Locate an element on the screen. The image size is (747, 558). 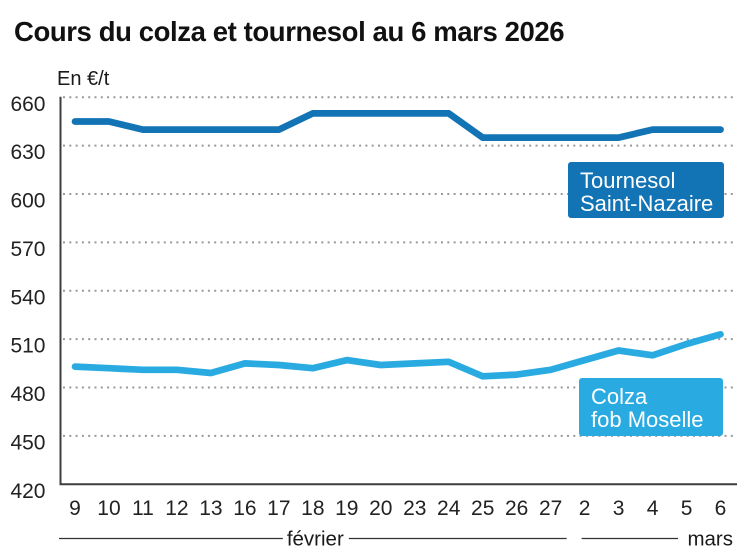
y-tick-label-450: 450 is located at coordinates (27, 442).